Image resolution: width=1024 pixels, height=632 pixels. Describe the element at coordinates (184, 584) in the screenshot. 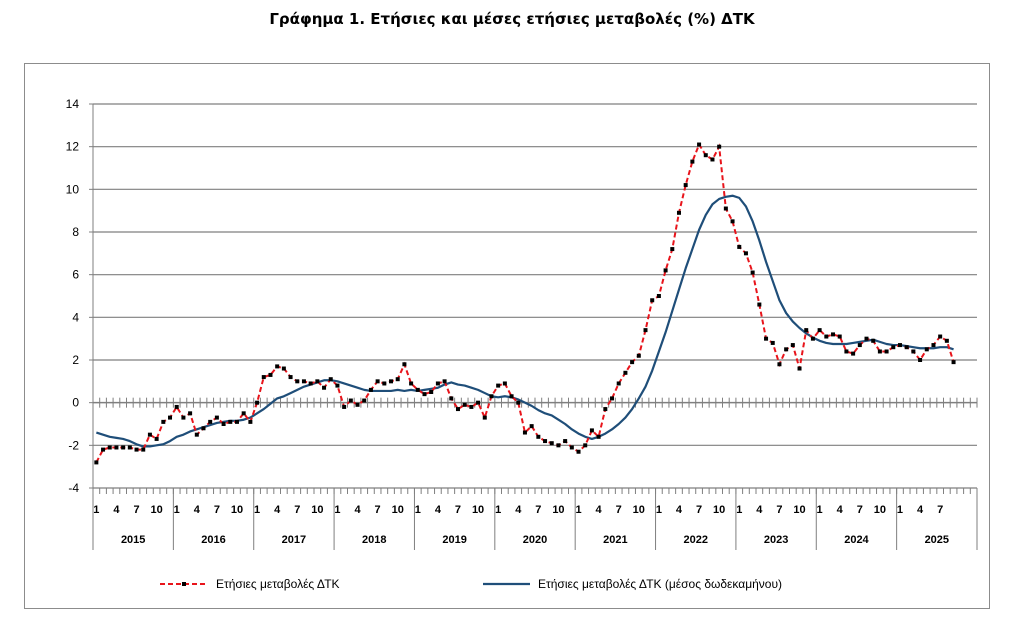

I see `legend-marker-annual` at that location.